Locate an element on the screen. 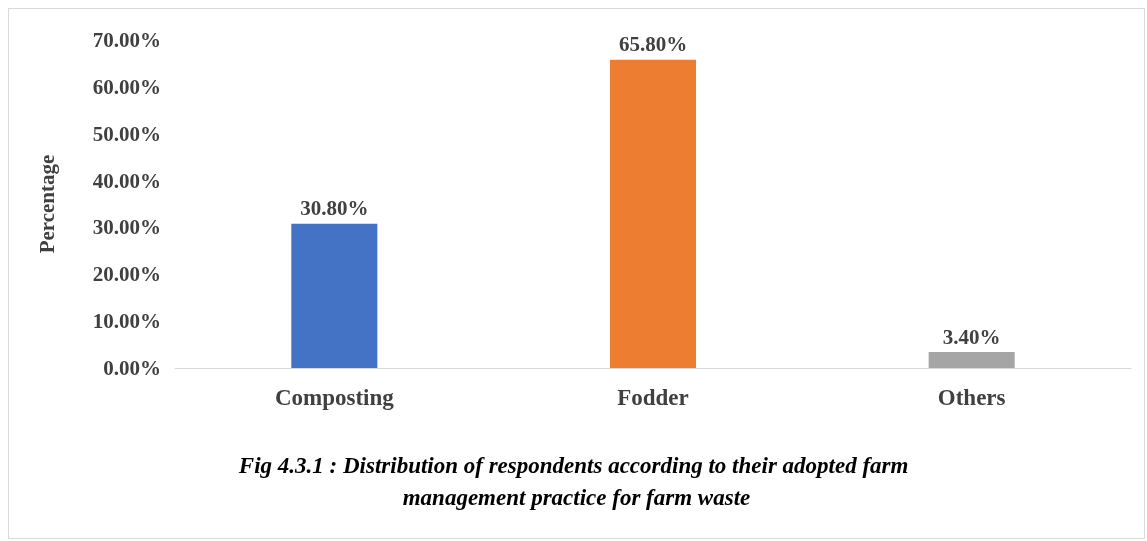  caption: Fig 4.3.1 : Distribution of respondents according to their adopted farm management practice for farm waste is located at coordinates (576, 481).